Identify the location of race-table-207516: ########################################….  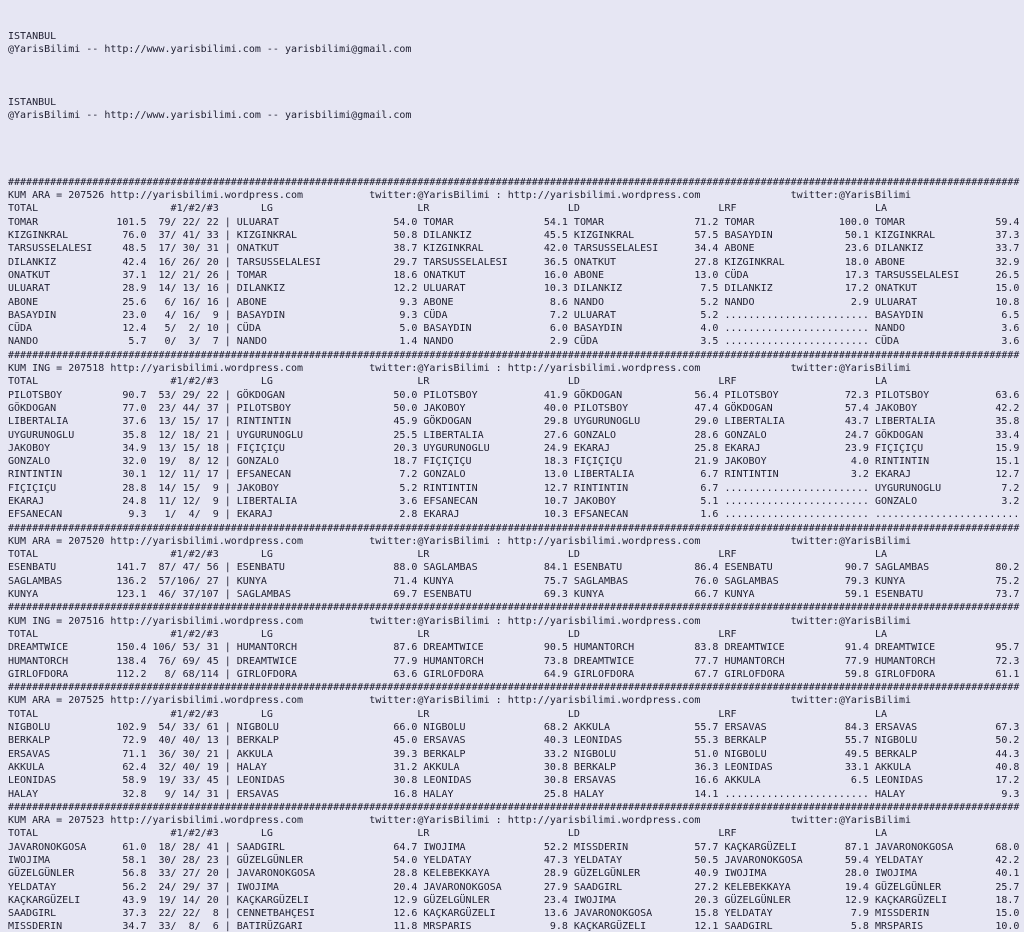
(516, 641).